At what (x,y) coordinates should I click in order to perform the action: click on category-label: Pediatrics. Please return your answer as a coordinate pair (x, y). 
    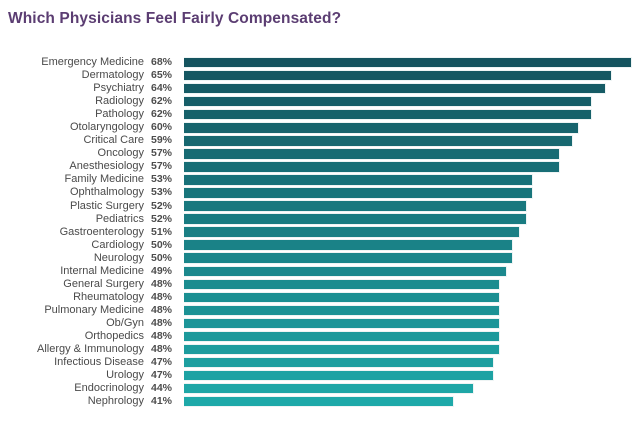
    Looking at the image, I should click on (119, 218).